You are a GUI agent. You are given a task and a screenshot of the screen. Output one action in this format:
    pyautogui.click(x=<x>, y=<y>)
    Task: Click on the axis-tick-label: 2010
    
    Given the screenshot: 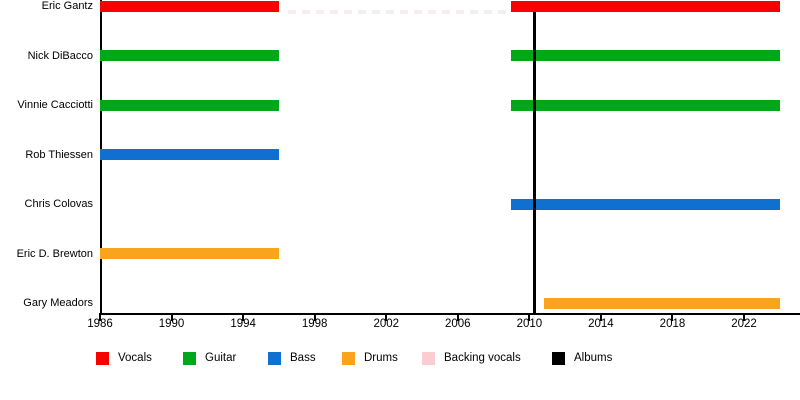 What is the action you would take?
    pyautogui.click(x=529, y=324)
    